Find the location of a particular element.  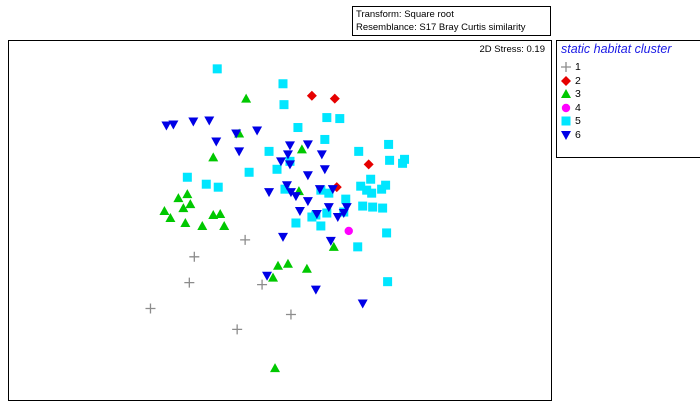

transform-label: Transform: Square root is located at coordinates (405, 14).